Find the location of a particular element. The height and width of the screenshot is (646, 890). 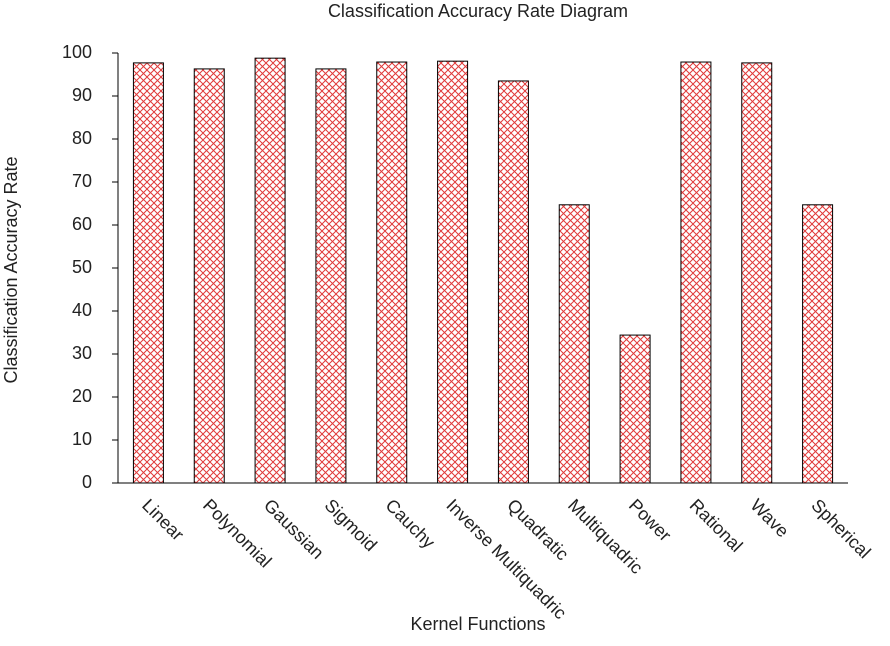

x-tick-label: Rational is located at coordinates (716, 525).